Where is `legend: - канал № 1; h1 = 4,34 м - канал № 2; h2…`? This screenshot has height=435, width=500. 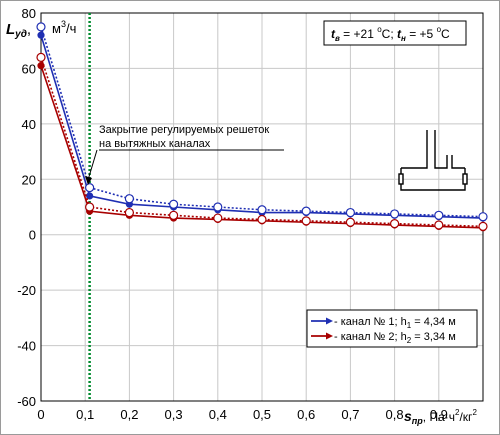
legend: - канал № 1; h1 = 4,34 м - канал № 2; h2… is located at coordinates (383, 330).